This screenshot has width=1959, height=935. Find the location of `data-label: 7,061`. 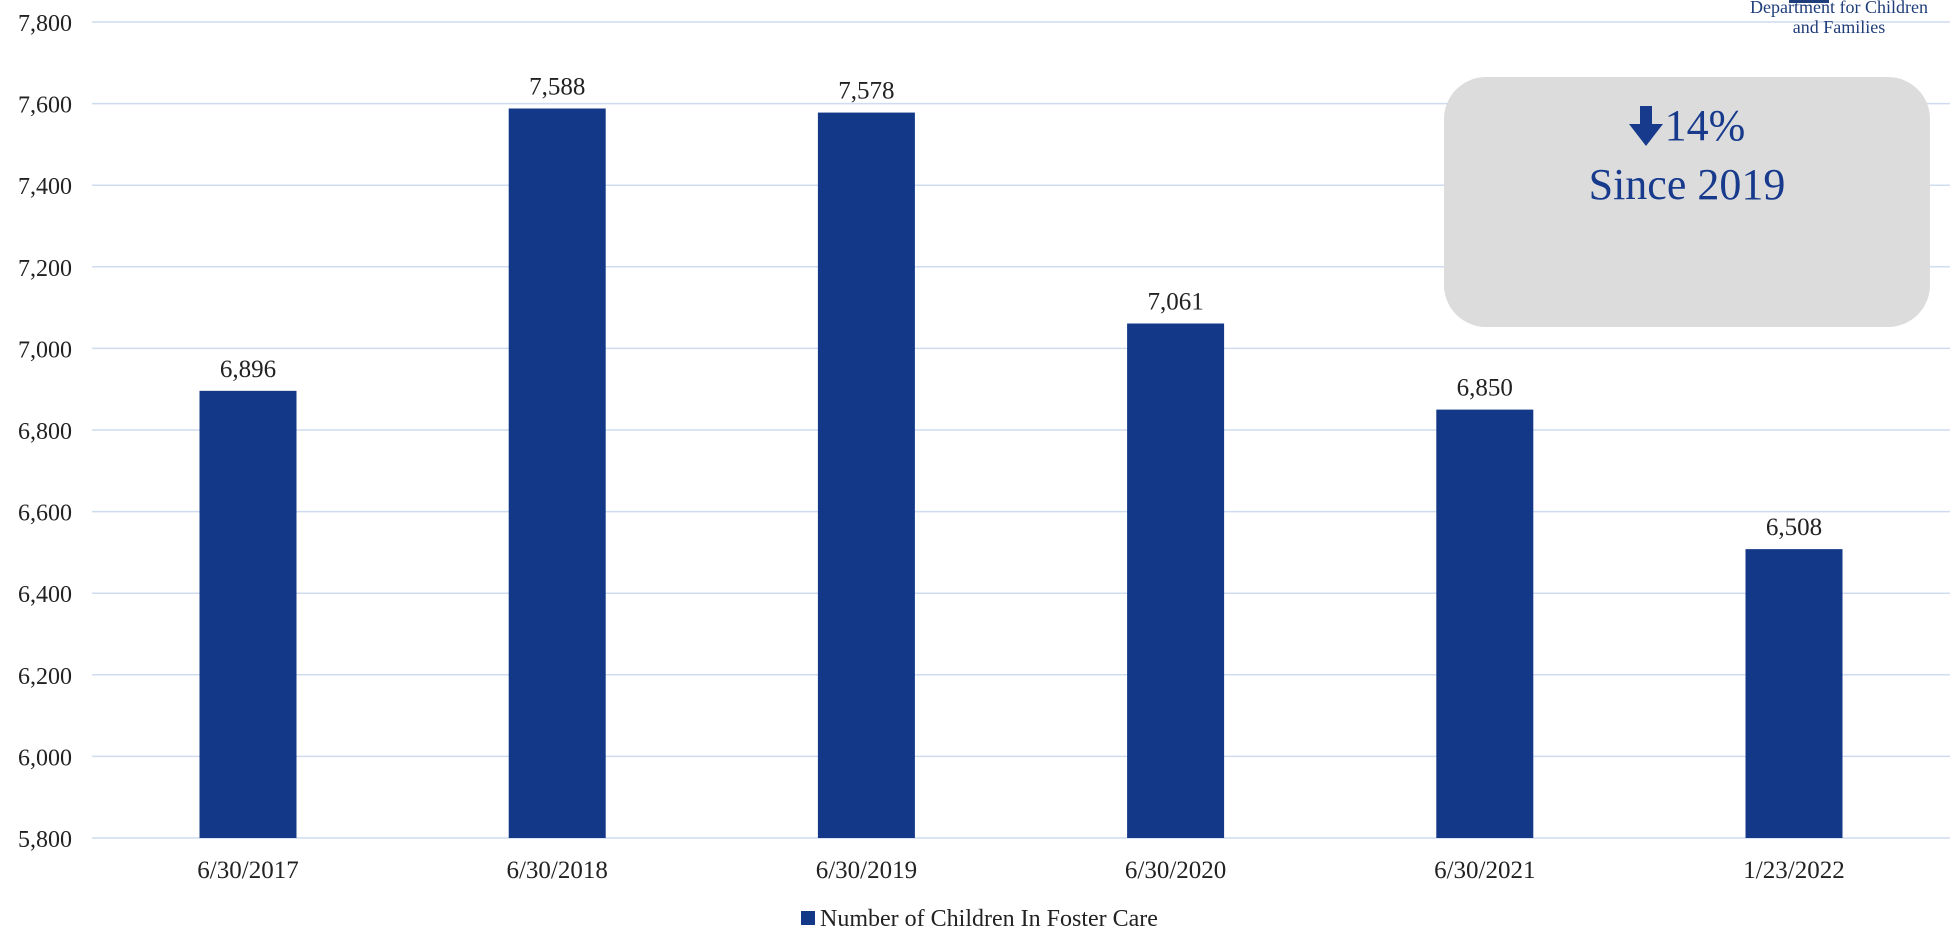

data-label: 7,061 is located at coordinates (1175, 302).